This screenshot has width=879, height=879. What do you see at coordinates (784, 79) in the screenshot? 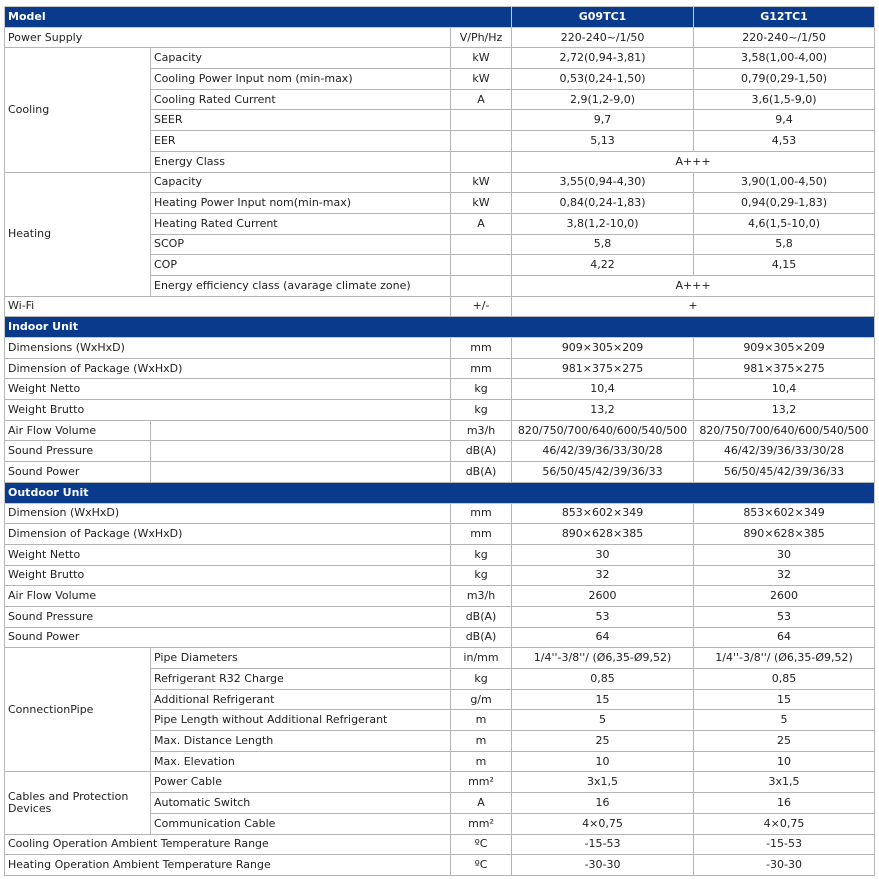
I see `value-g12: 0,79(0,29-1,50)` at bounding box center [784, 79].